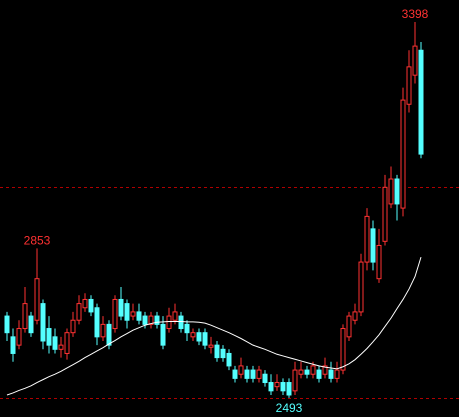  What do you see at coordinates (37, 240) in the screenshot?
I see `high-label: 2853` at bounding box center [37, 240].